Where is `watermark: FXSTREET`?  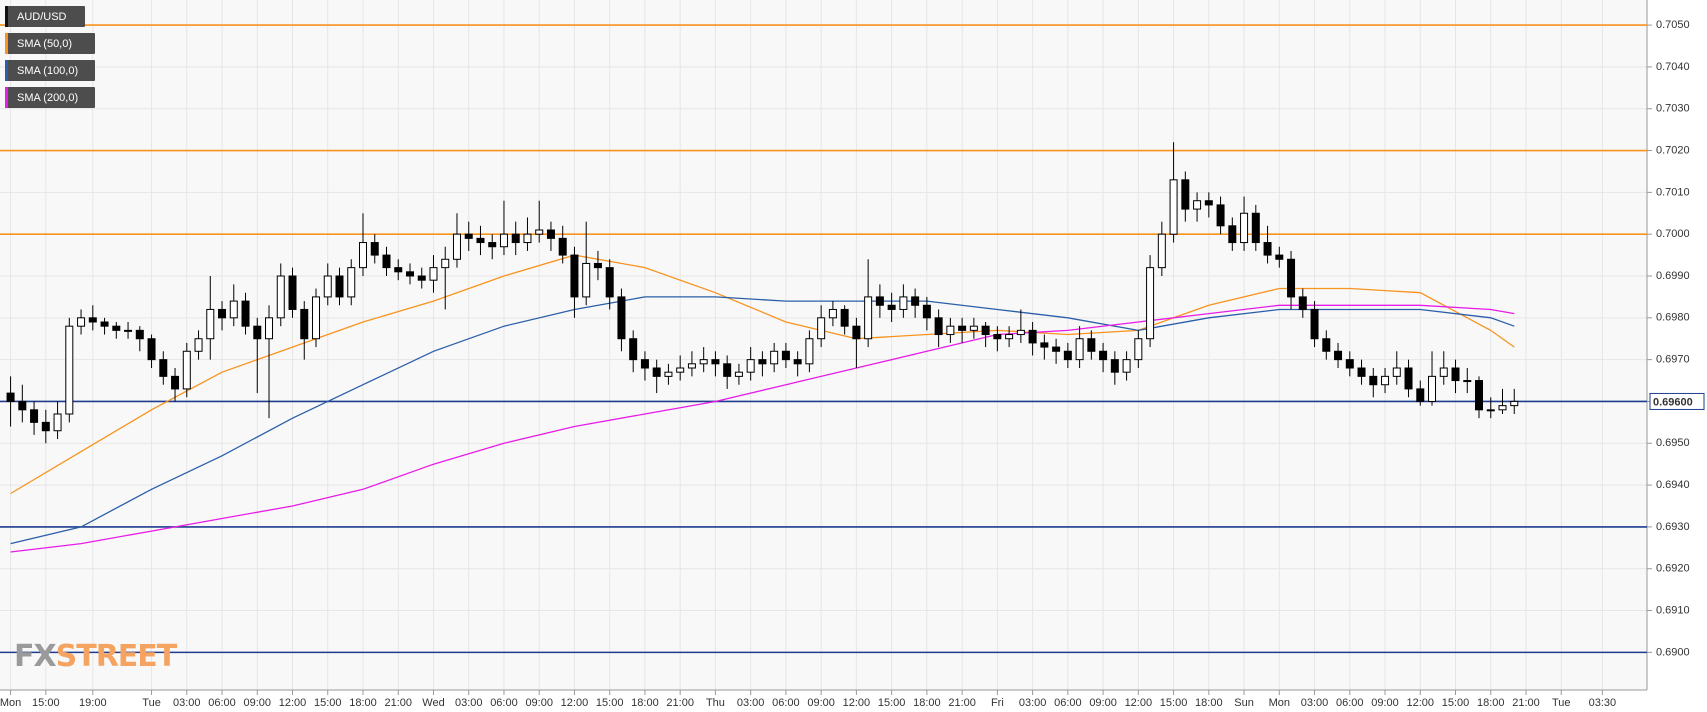
watermark: FXSTREET is located at coordinates (96, 656).